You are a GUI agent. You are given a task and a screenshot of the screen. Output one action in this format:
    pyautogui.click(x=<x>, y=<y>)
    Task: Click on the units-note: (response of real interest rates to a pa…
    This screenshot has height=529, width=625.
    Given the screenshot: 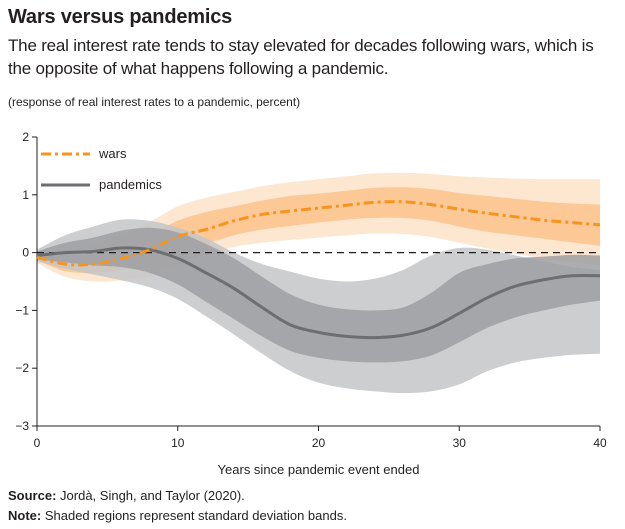 What is the action you would take?
    pyautogui.click(x=154, y=102)
    